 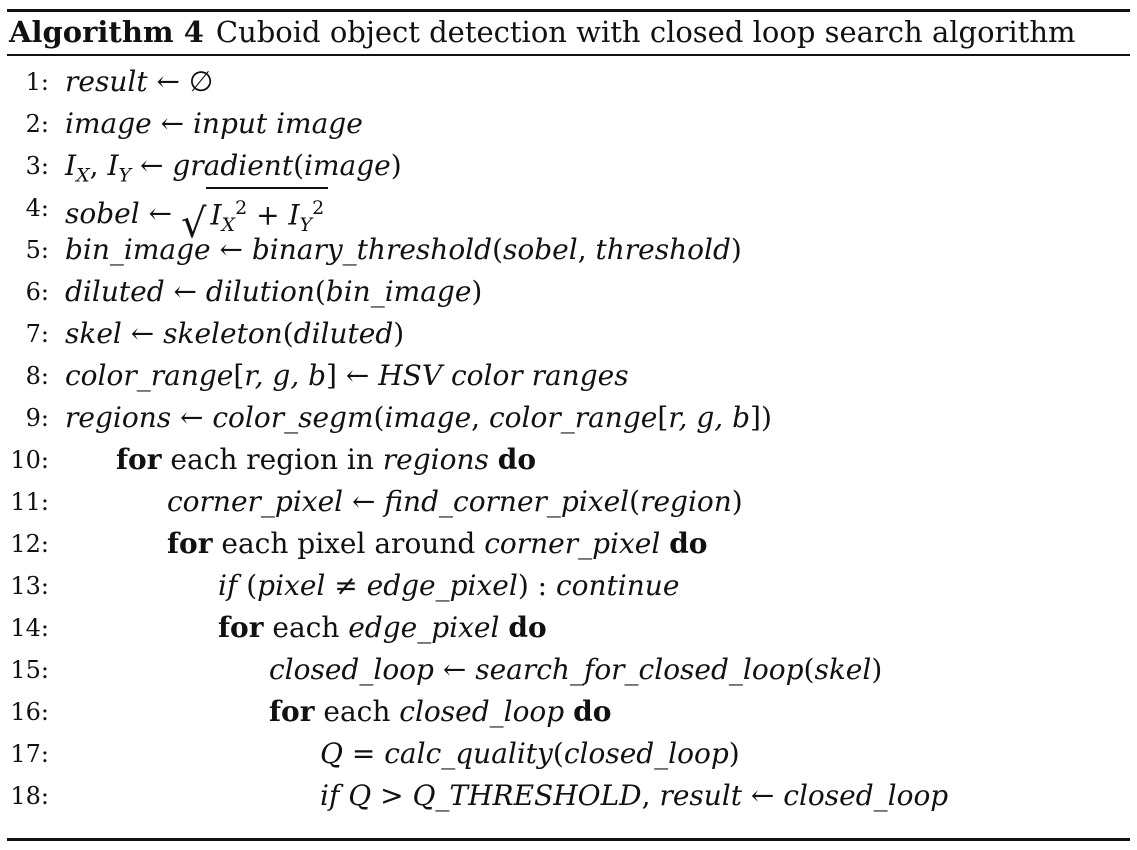 What do you see at coordinates (398, 291) in the screenshot?
I see `math-identifier: bin_image` at bounding box center [398, 291].